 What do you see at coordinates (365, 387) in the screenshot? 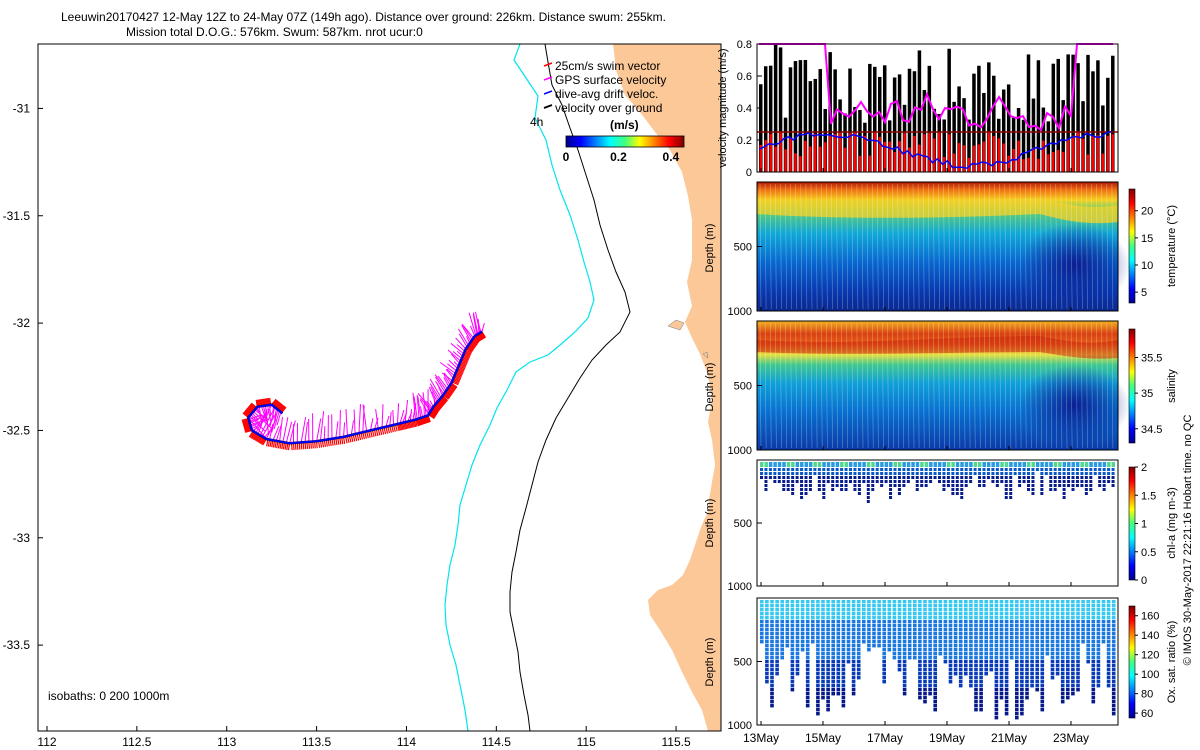
I see `dive-avg-drift-track` at bounding box center [365, 387].